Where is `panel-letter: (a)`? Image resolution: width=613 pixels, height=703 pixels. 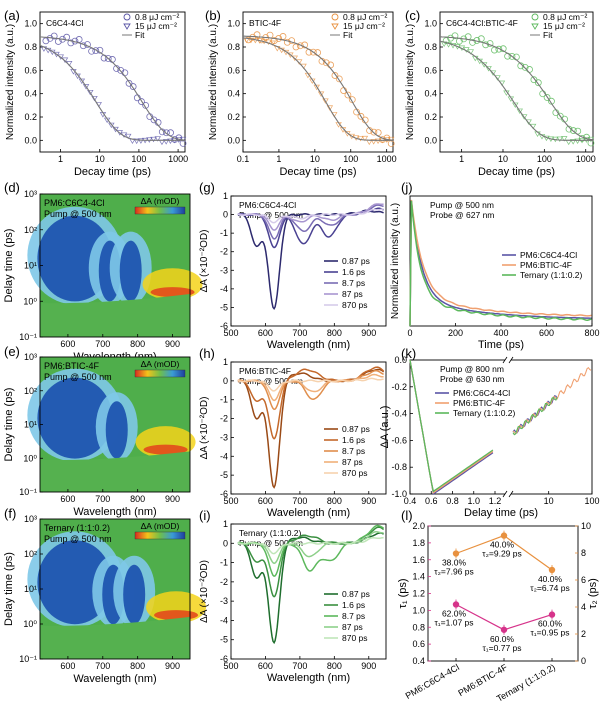
panel-letter: (a) is located at coordinates (12, 15).